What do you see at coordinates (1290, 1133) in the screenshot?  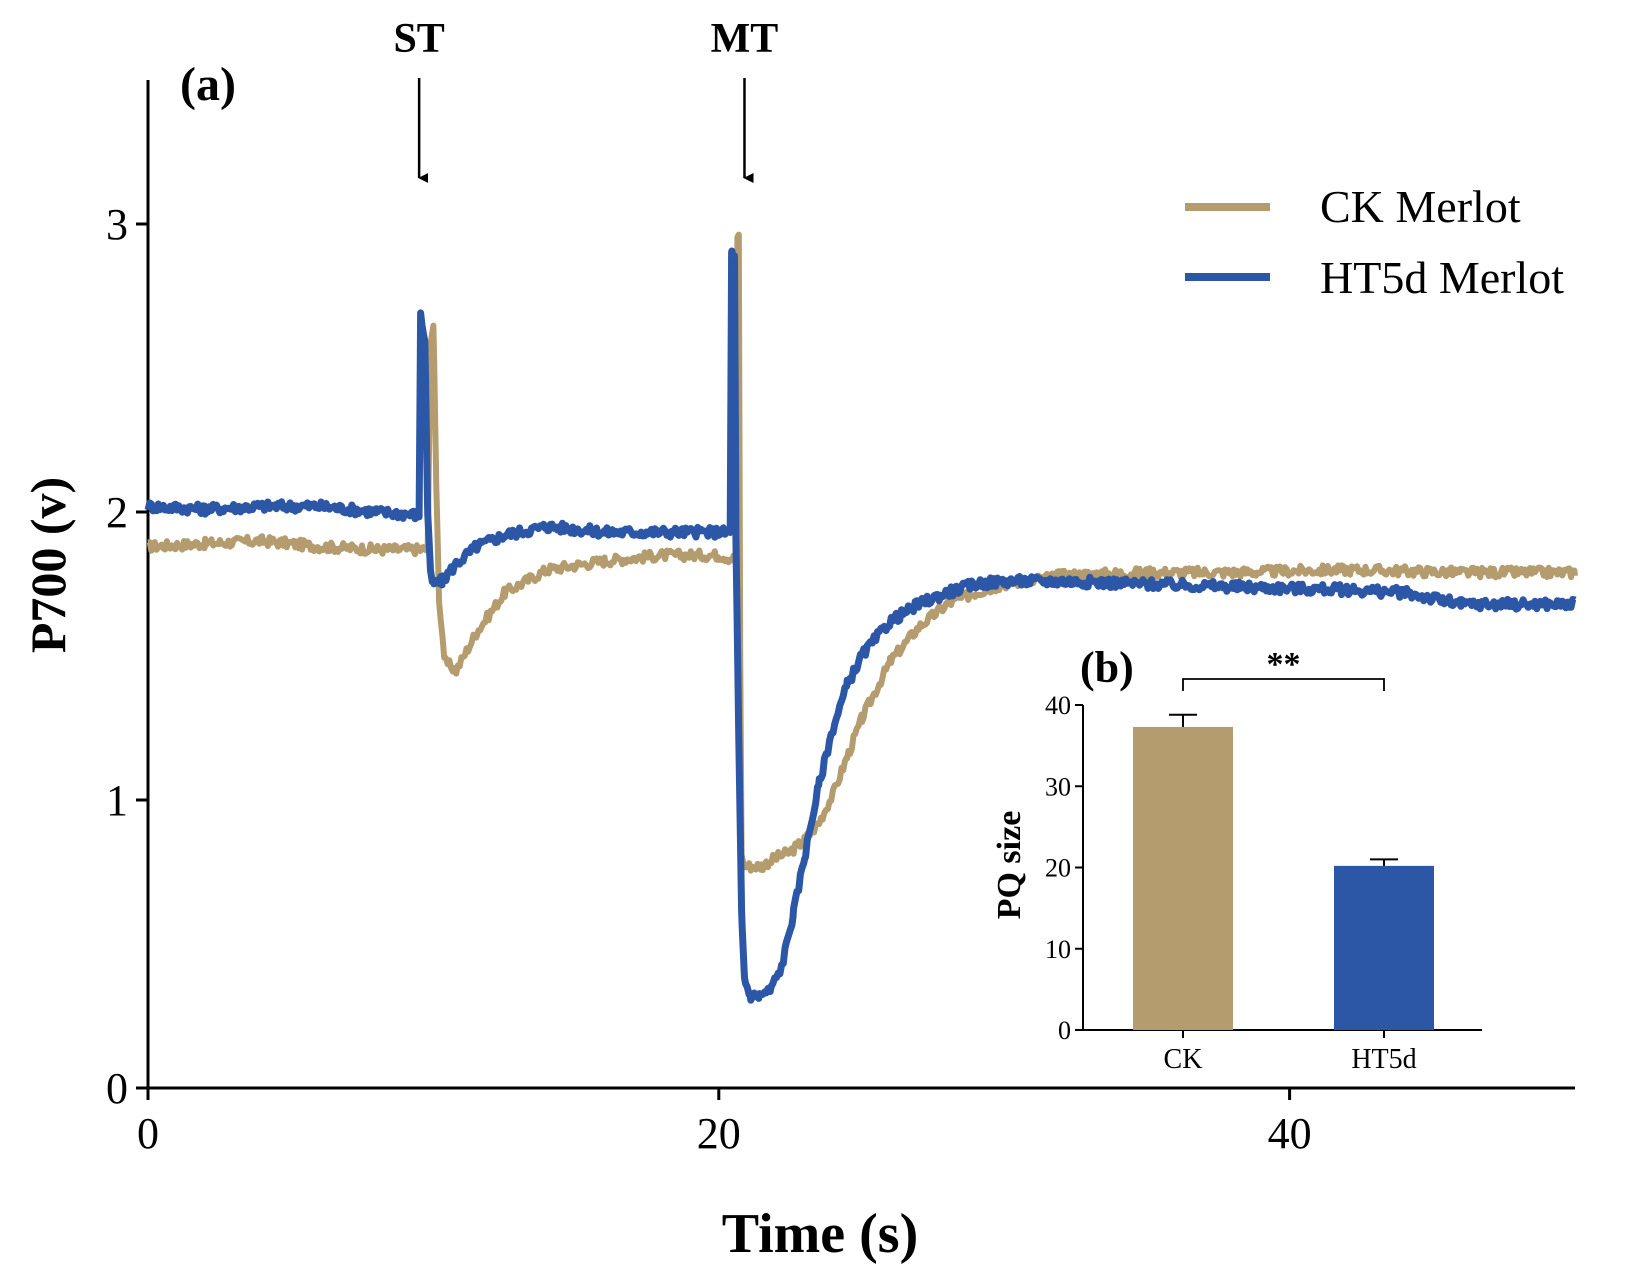 I see `x-tick-label: 40` at bounding box center [1290, 1133].